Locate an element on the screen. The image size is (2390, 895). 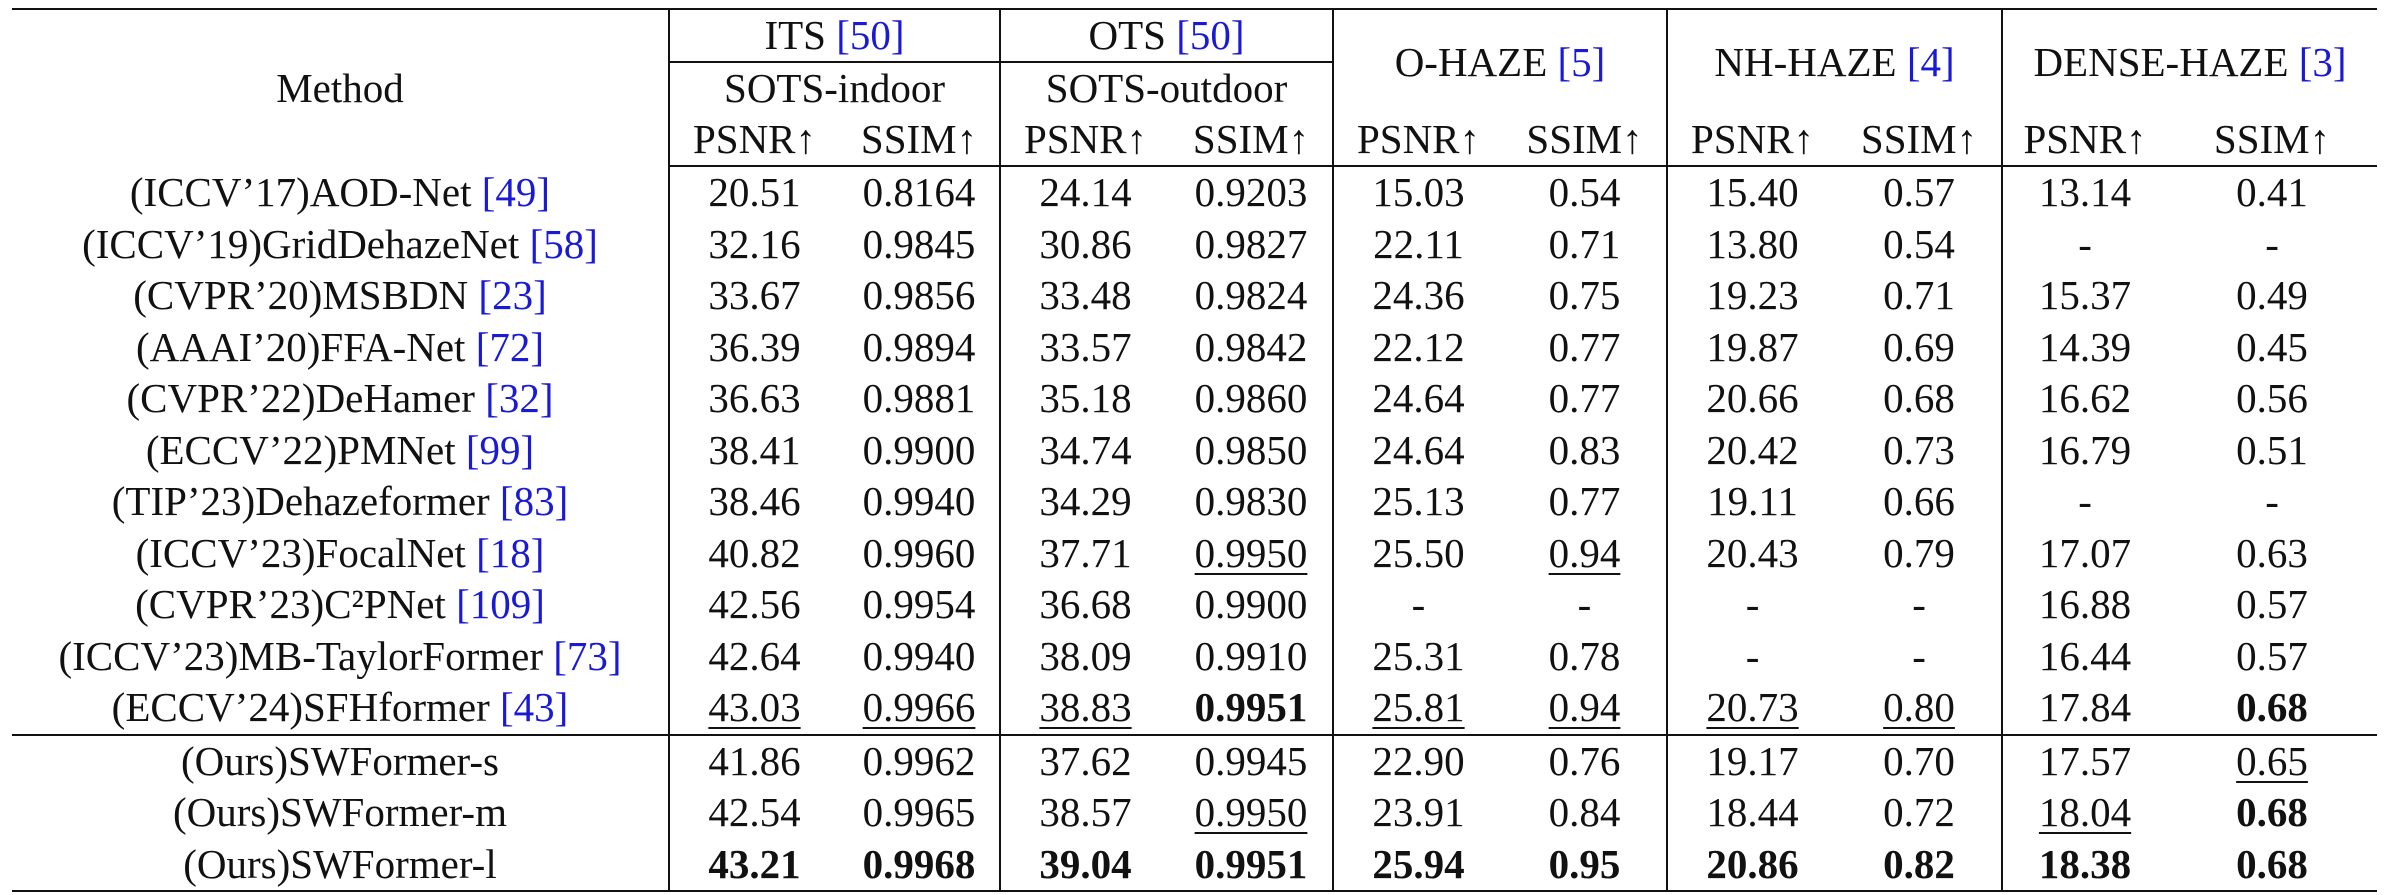
metric-value: 0.95 is located at coordinates (1584, 863).